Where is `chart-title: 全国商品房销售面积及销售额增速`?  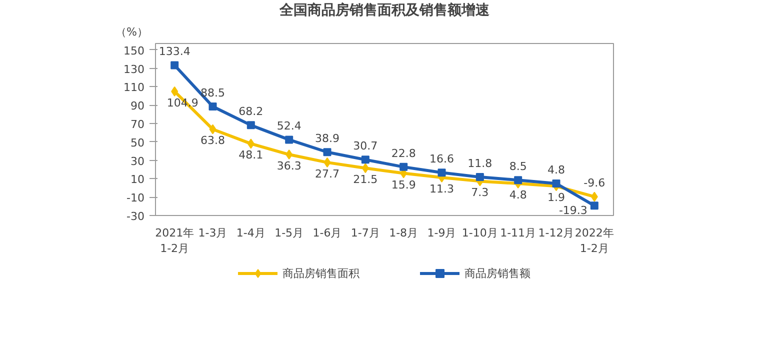 chart-title: 全国商品房销售面积及销售额增速 is located at coordinates (384, 10).